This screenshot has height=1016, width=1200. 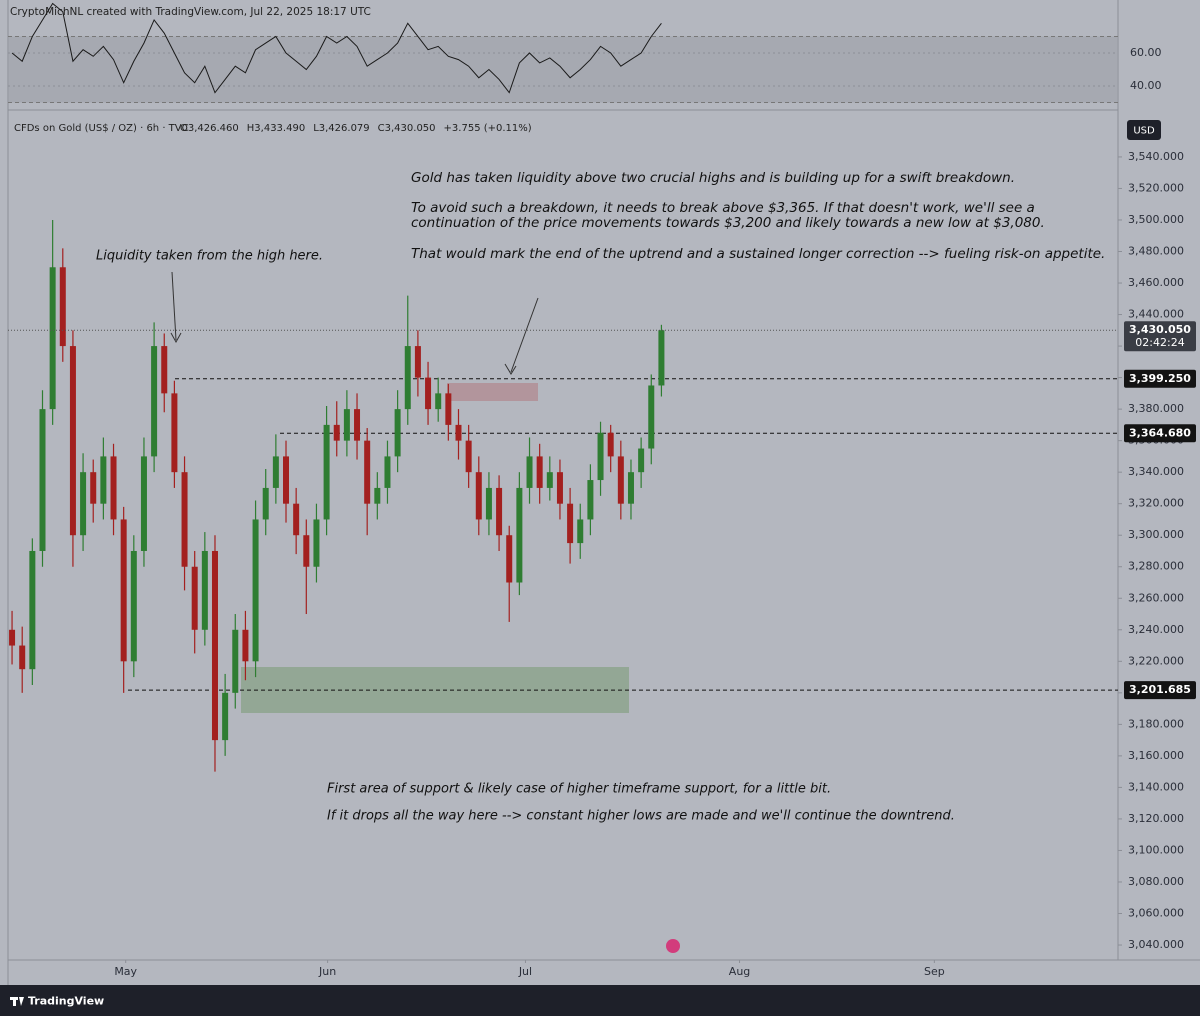 I want to click on y-tick-label: 3,320.000, so click(x=1156, y=503).